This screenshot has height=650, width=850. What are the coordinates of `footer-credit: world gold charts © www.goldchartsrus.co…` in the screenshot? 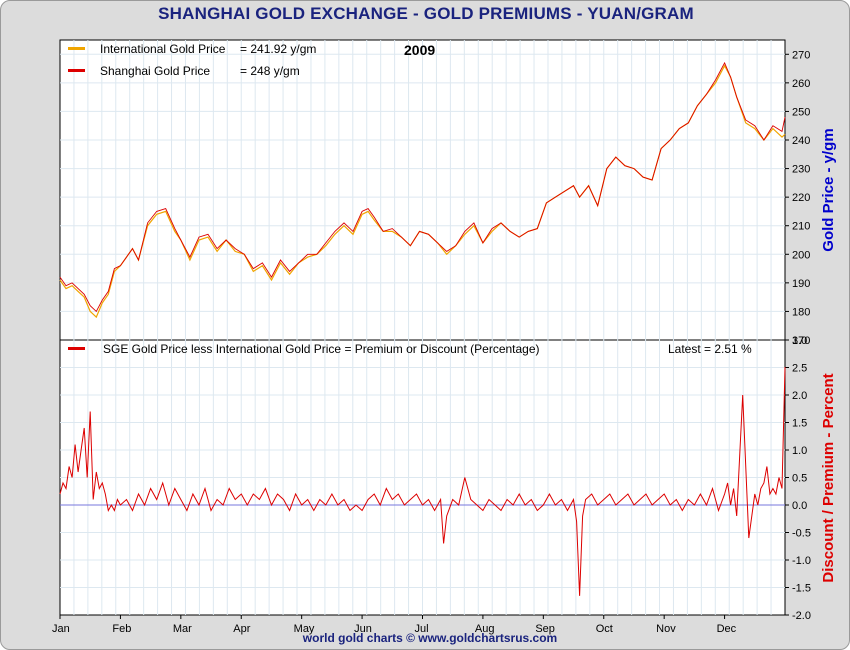 It's located at (429, 638).